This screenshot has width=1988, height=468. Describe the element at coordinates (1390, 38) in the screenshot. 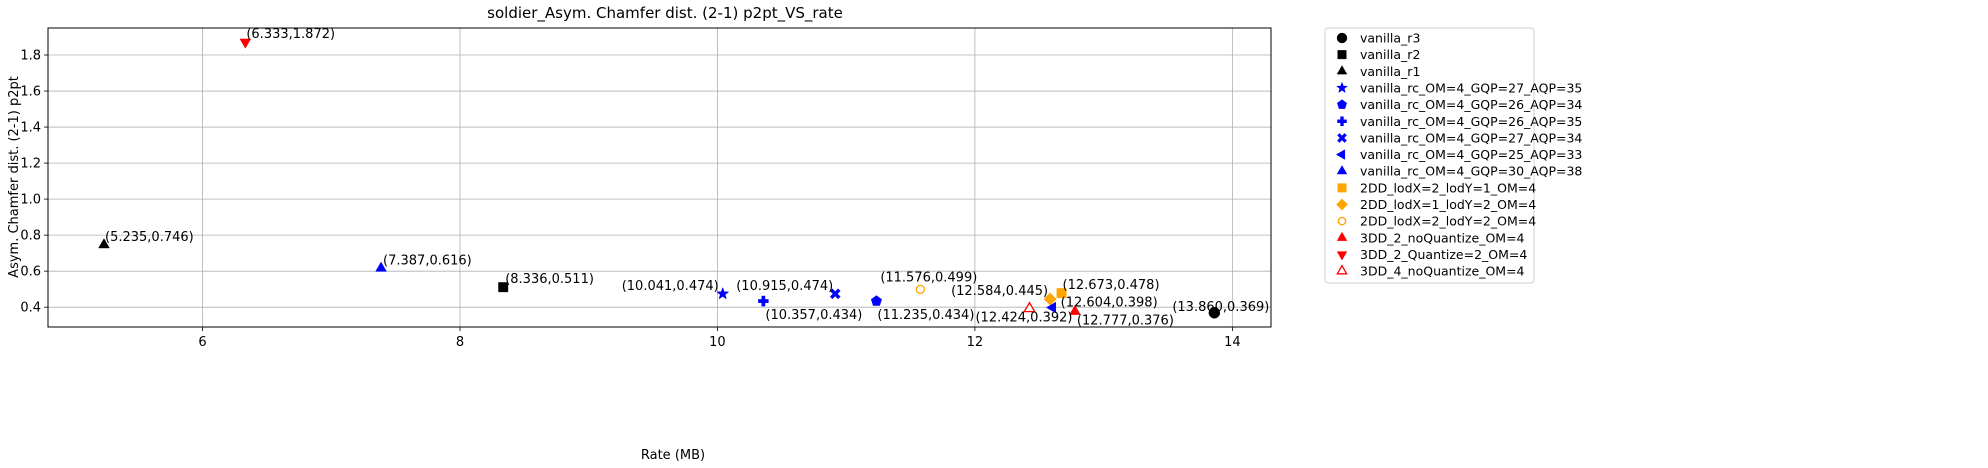

I see `legend-entry-label: vanilla_r3` at that location.